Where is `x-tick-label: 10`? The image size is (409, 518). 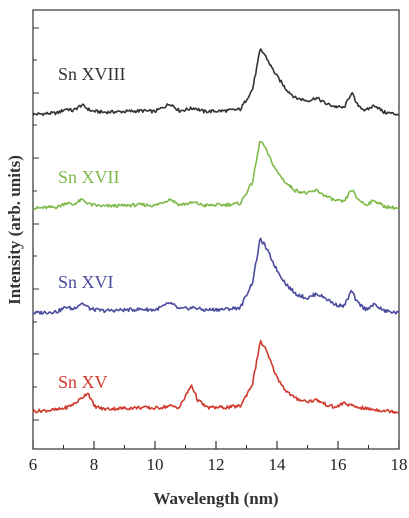
x-tick-label: 10 is located at coordinates (155, 464).